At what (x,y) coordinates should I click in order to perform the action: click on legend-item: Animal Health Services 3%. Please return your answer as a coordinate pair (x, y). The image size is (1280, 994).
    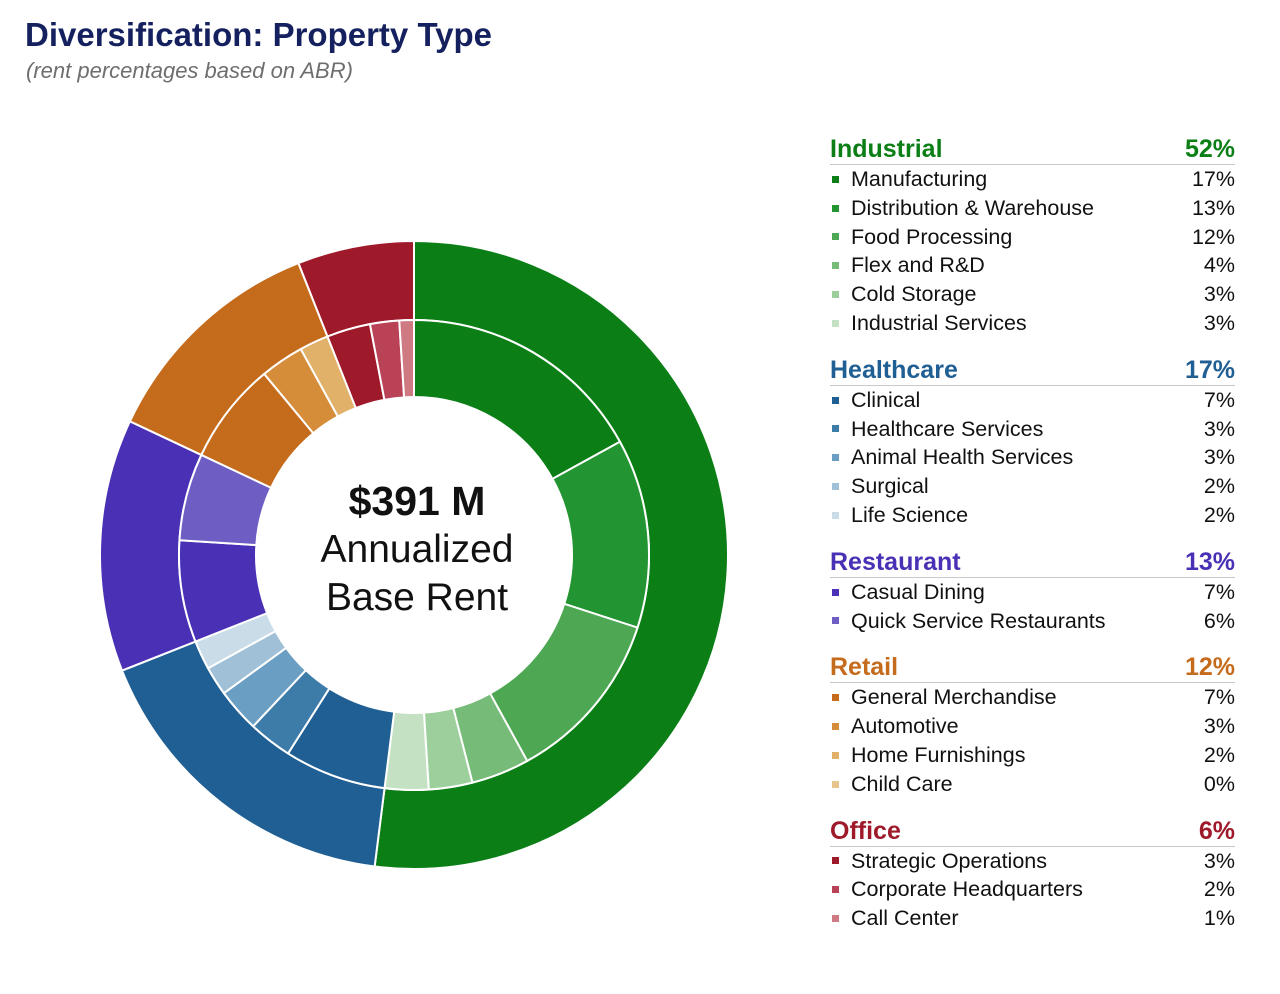
    Looking at the image, I should click on (1032, 457).